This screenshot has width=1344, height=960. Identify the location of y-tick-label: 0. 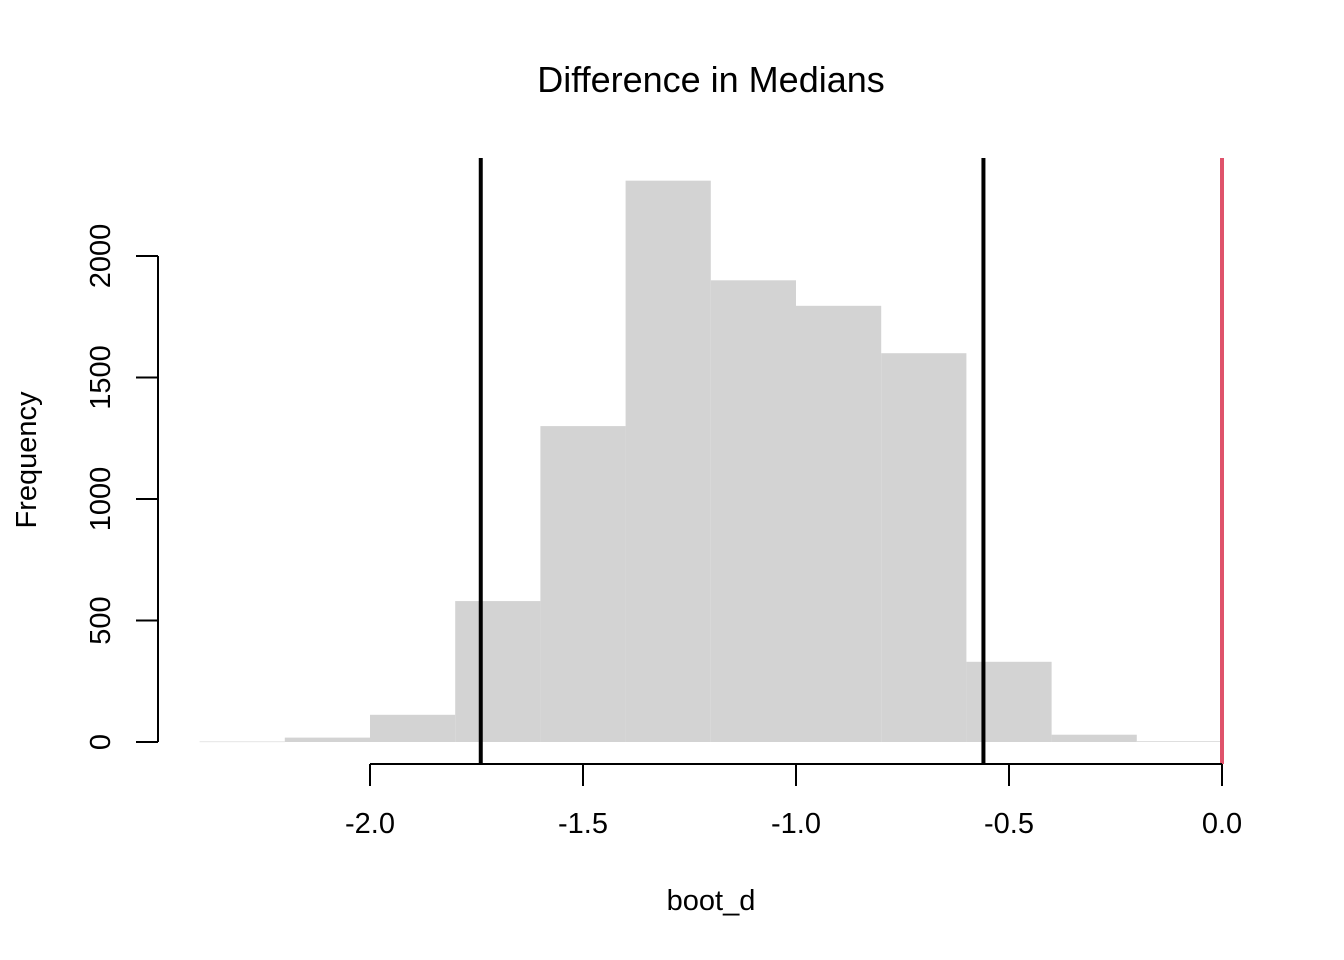
(101, 742).